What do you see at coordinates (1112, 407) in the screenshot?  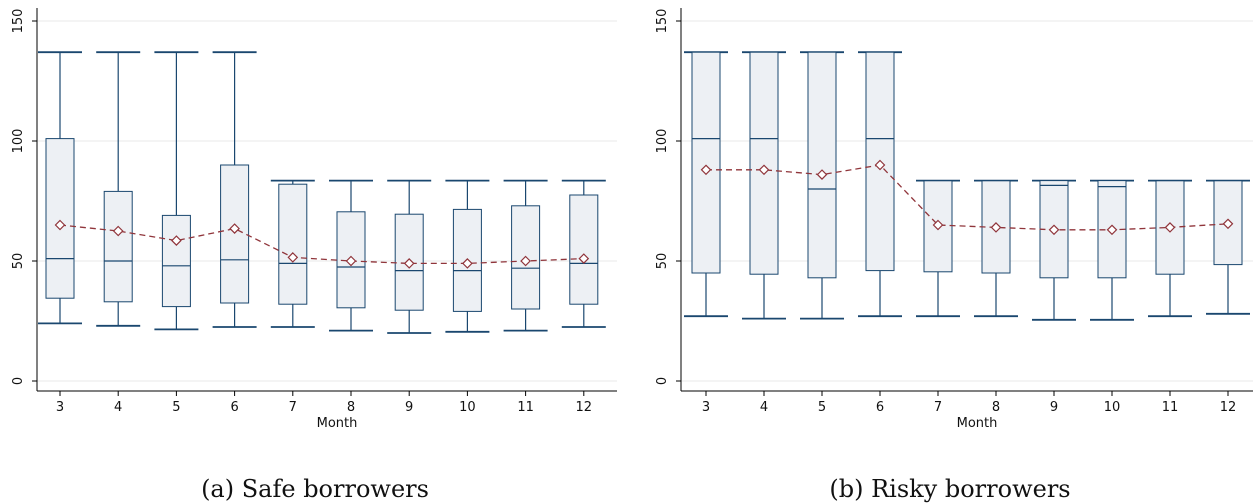 I see `risky-xtick-label-10: 10` at bounding box center [1112, 407].